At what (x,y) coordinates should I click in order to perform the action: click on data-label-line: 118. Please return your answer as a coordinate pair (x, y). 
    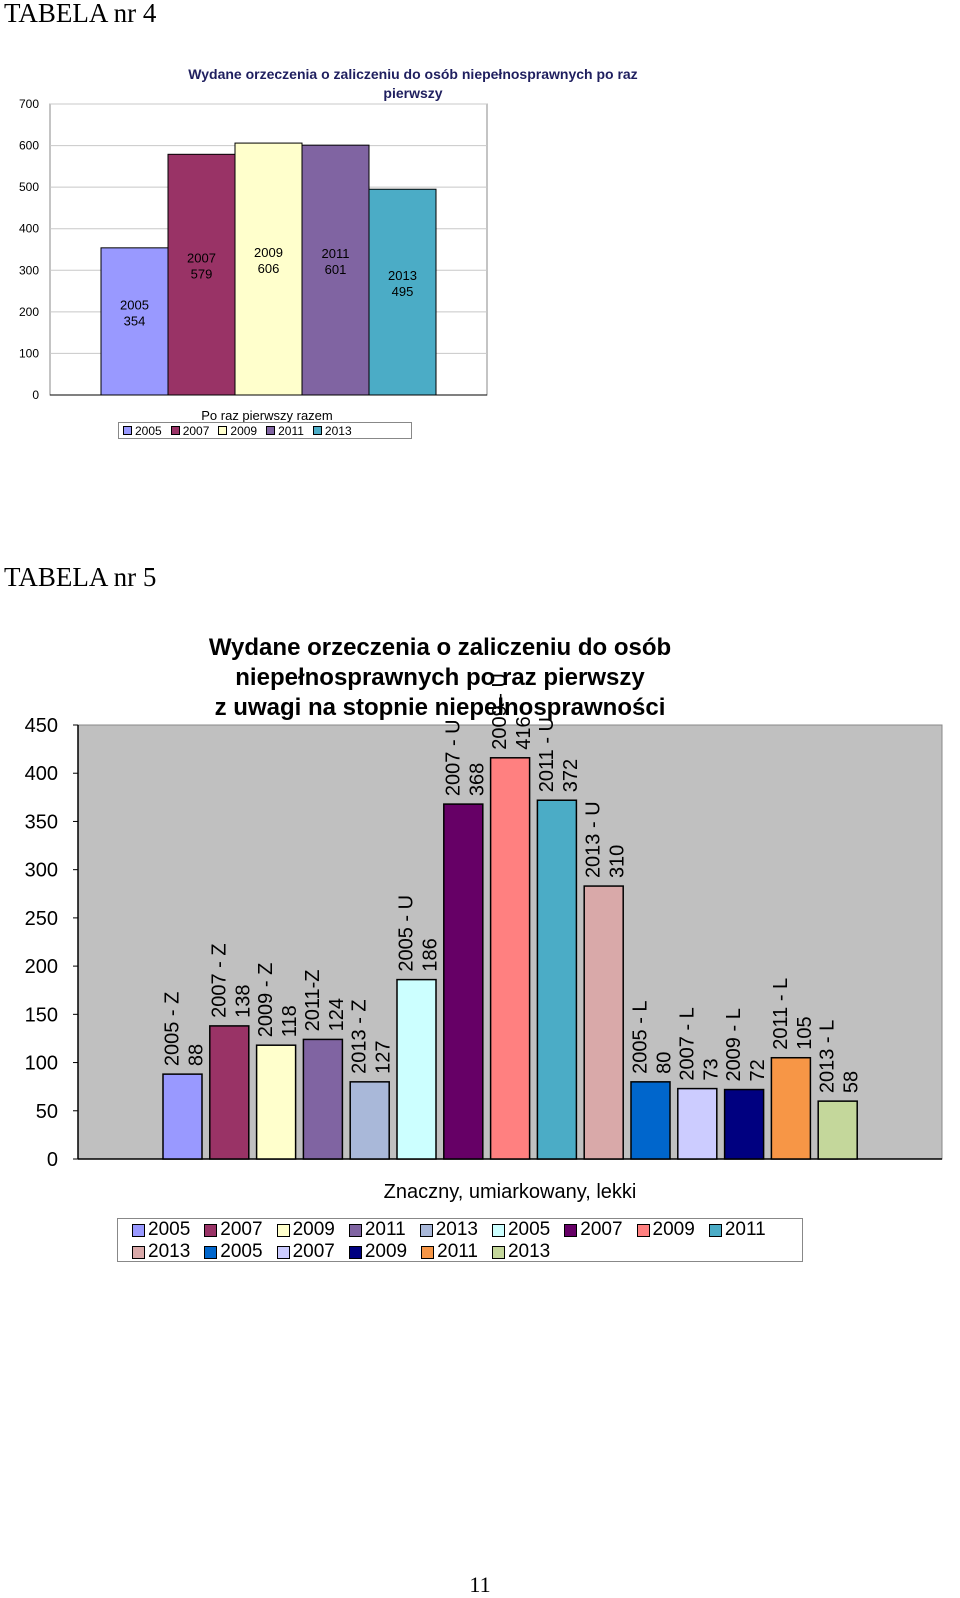
    Looking at the image, I should click on (290, 1021).